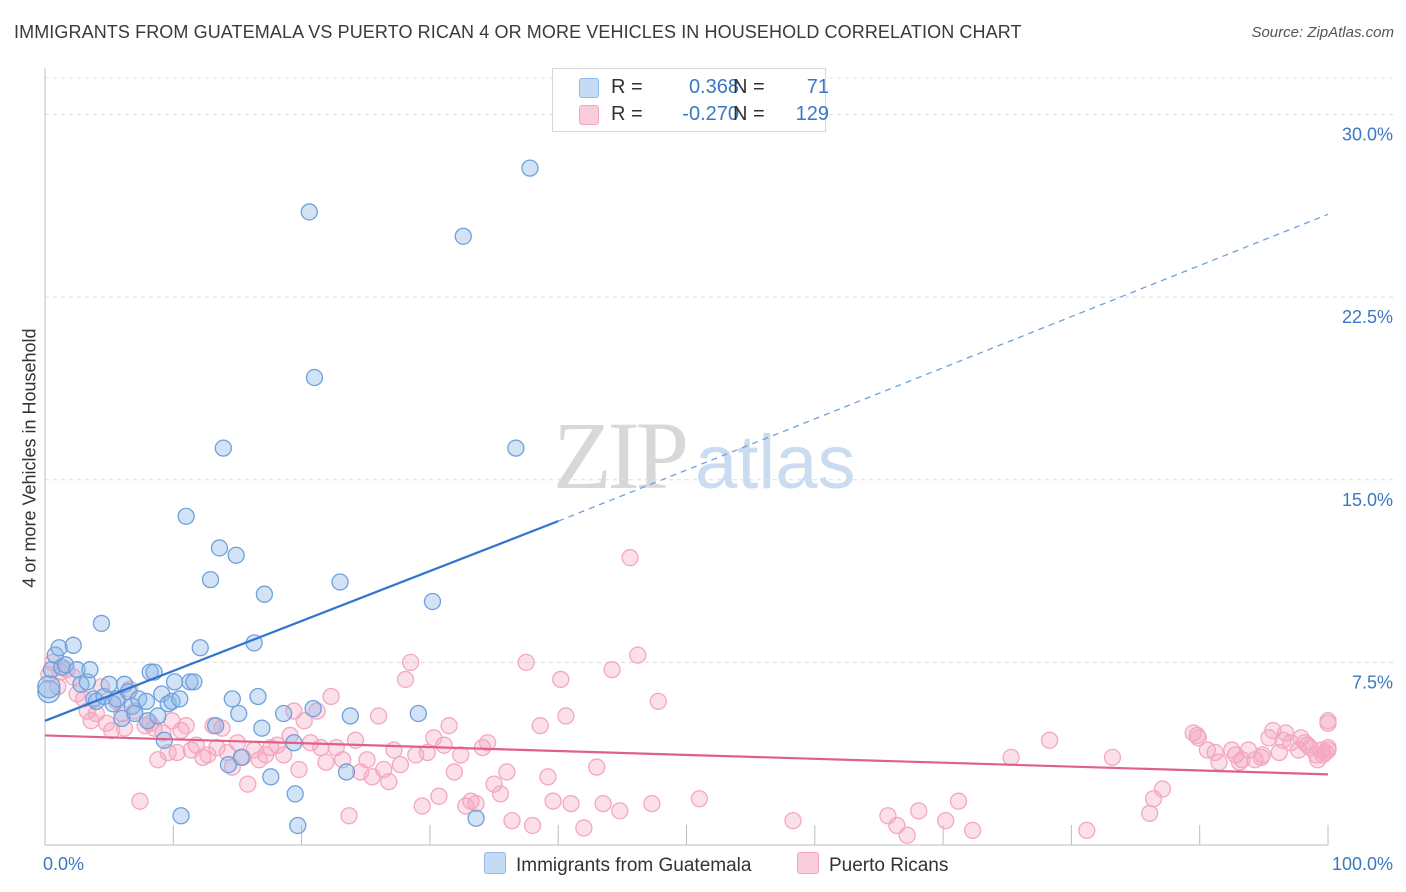 This screenshot has width=1406, height=892. What do you see at coordinates (817, 87) in the screenshot?
I see `legend-n-value-guatemala: 71` at bounding box center [817, 87].